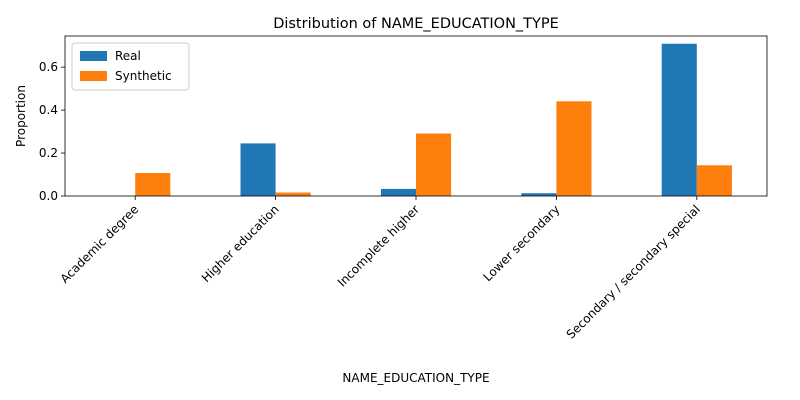  I want to click on y-tick-label: 0.2, so click(48, 153).